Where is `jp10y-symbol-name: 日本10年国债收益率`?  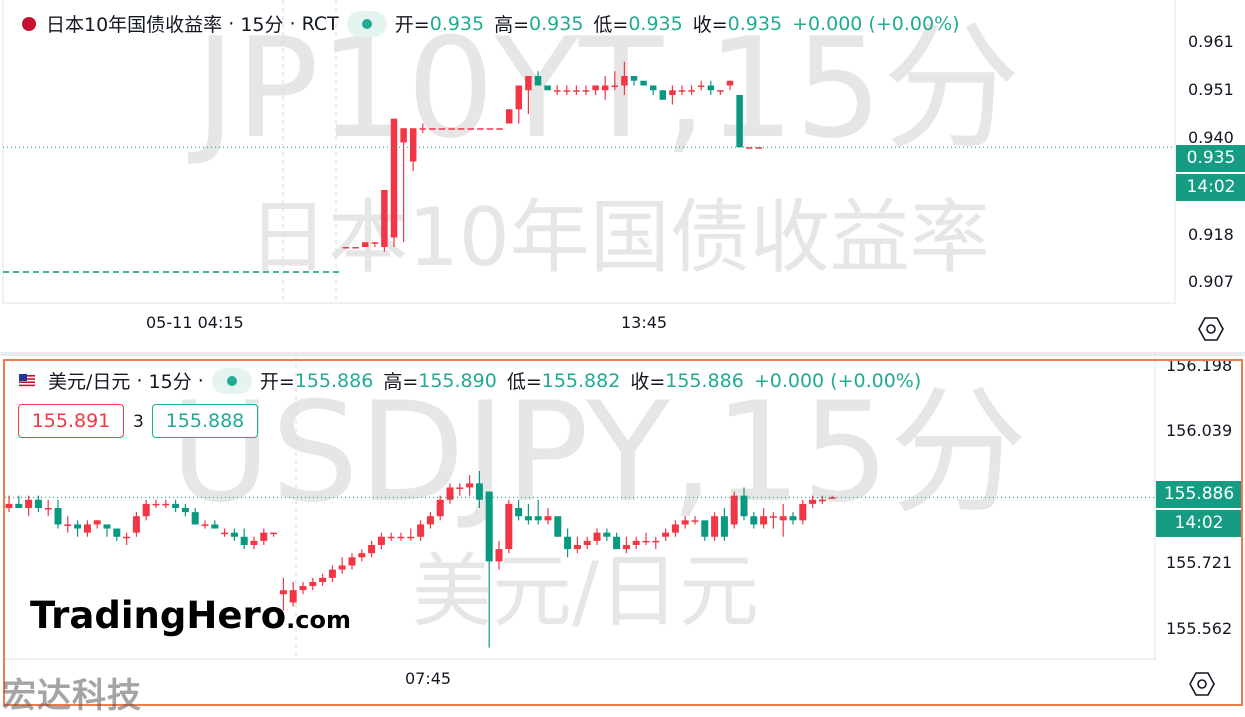 jp10y-symbol-name: 日本10年国债收益率 is located at coordinates (134, 25).